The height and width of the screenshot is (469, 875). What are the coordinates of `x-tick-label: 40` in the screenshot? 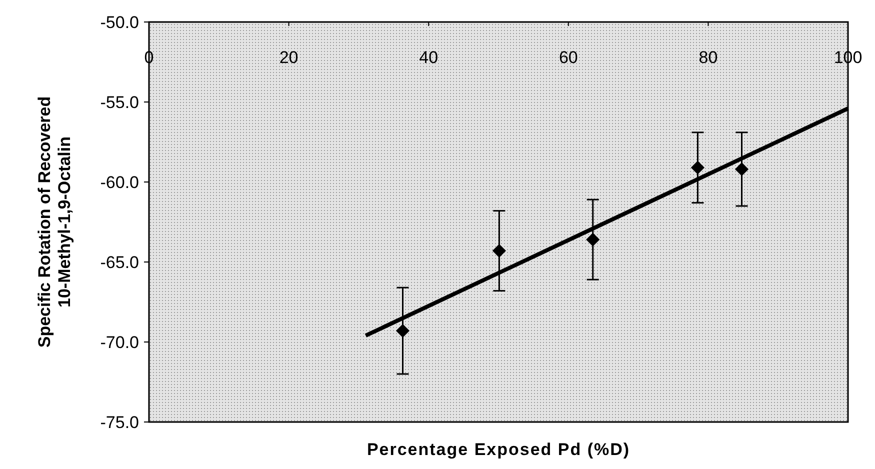 It's located at (428, 57).